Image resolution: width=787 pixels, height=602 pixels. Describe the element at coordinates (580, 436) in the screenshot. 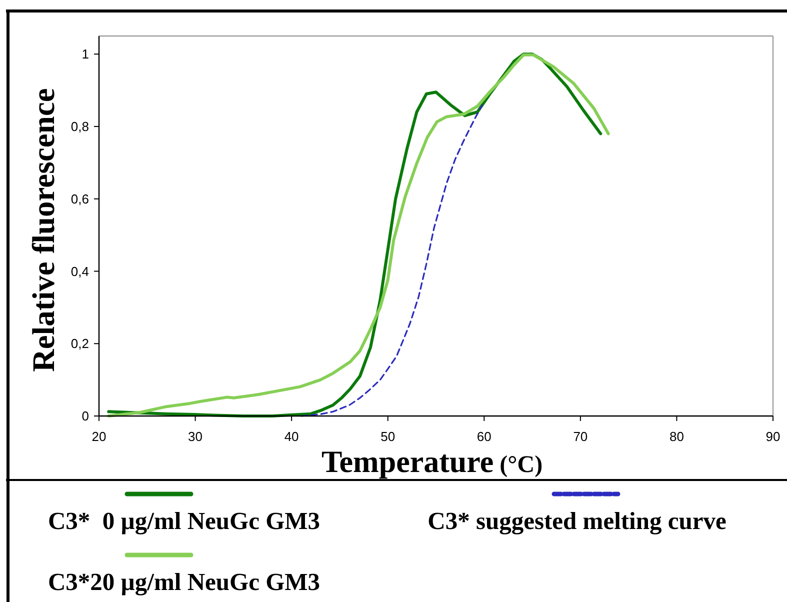

I see `x-tick-label: 70` at that location.